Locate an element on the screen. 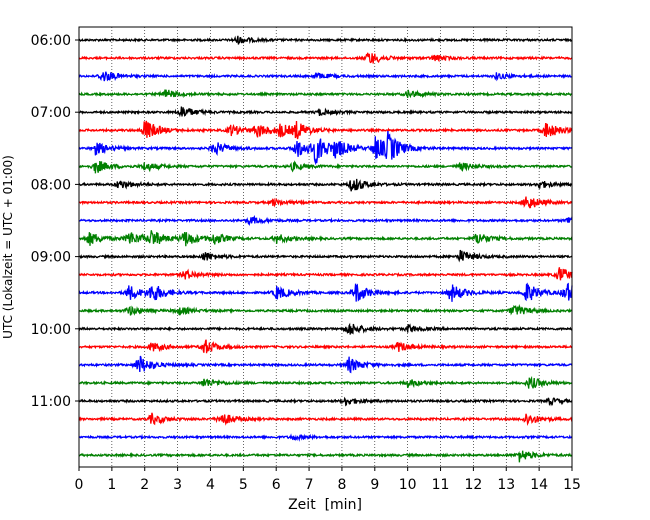 Image resolution: width=650 pixels, height=520 pixels. x-tick-label: 15 is located at coordinates (572, 485).